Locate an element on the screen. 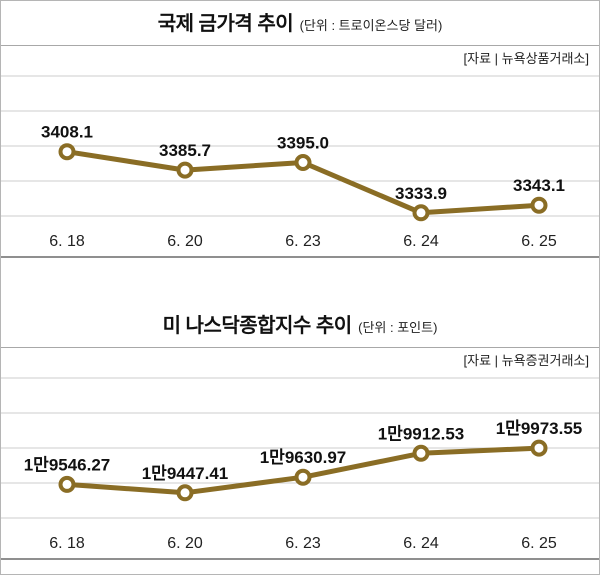  gold-chart-title-row: 국제 금가격 추이 (단위 : 트로이온스당 달러) is located at coordinates (300, 23).